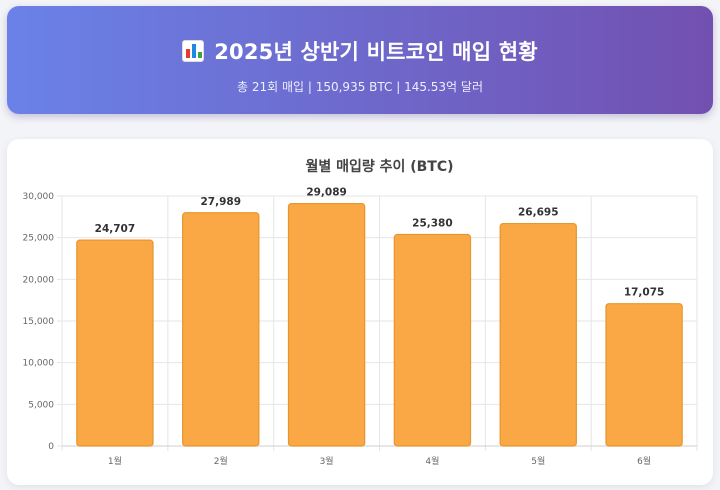 The image size is (720, 490). What do you see at coordinates (193, 51) in the screenshot?
I see `bar-chart-icon` at bounding box center [193, 51].